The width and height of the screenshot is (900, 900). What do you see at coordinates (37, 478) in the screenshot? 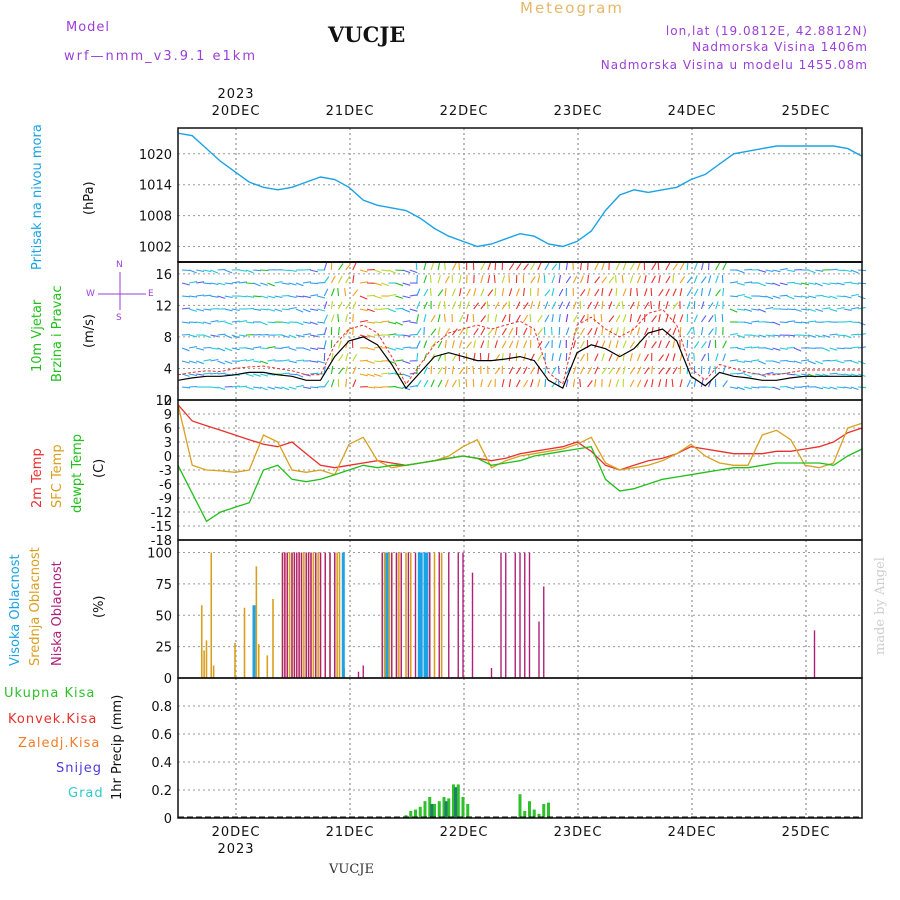
I see `temp2m-axis-title: 2m Temp` at bounding box center [37, 478].